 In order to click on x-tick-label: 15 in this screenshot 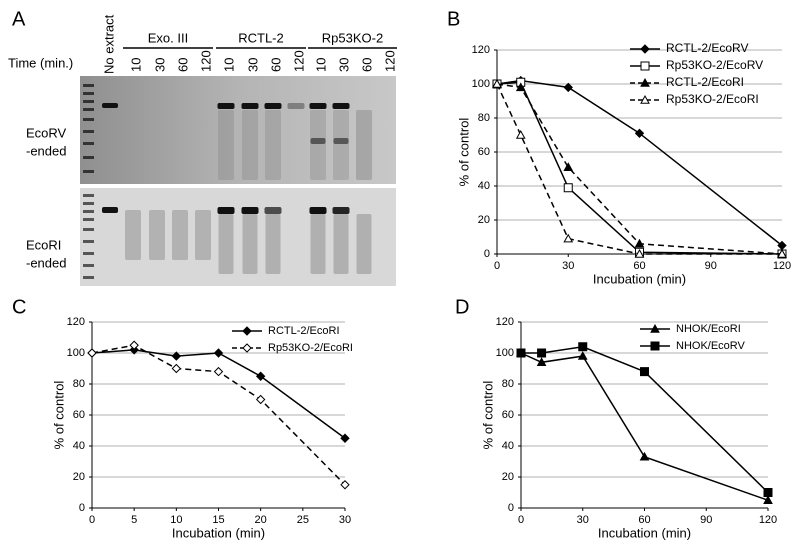, I will do `click(218, 520)`.